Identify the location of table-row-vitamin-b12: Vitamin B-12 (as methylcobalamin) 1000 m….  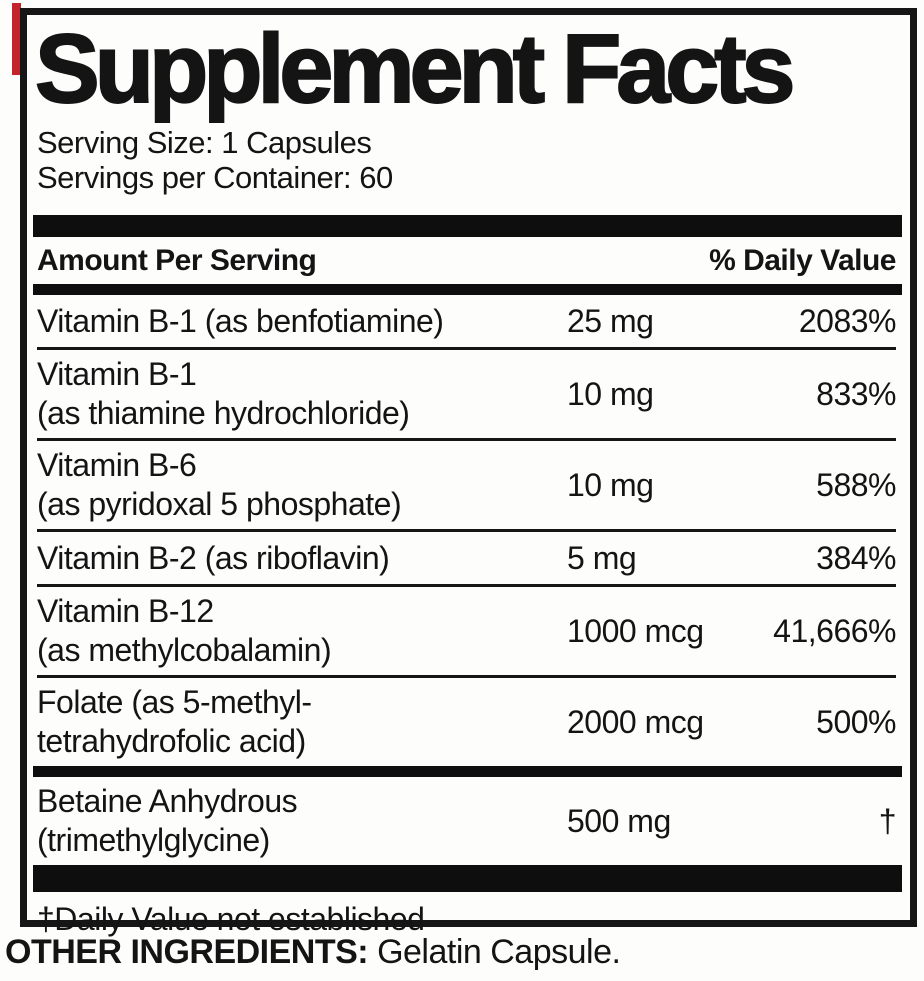
(467, 629).